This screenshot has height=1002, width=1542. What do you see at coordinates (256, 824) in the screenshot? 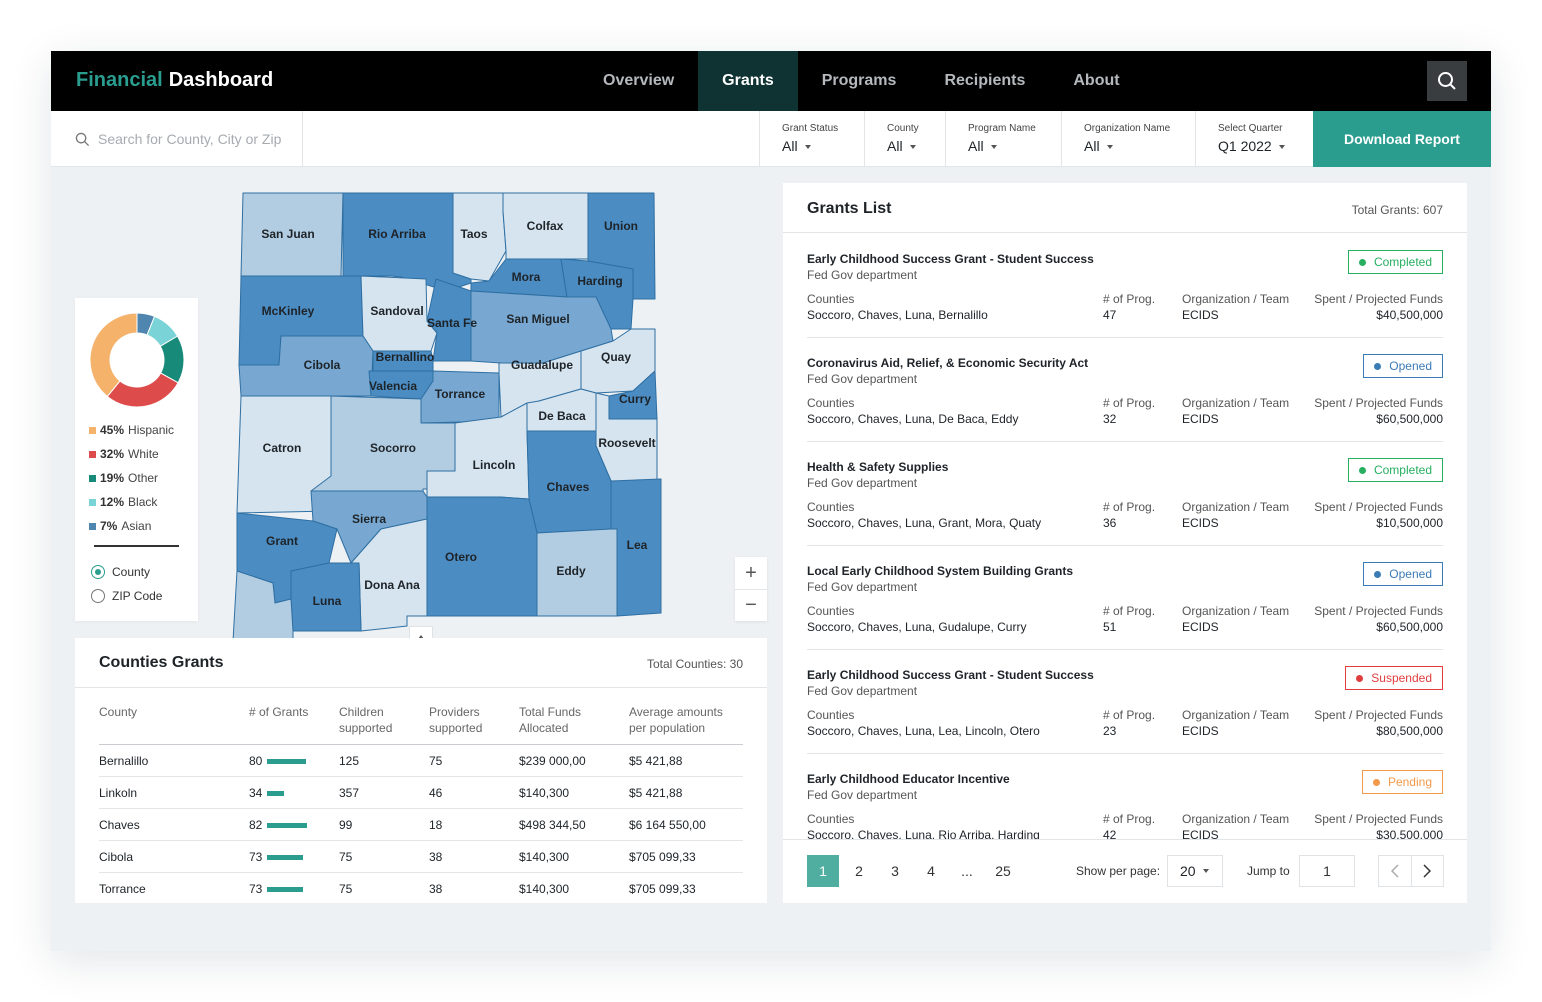
I see `grants-count: 82` at bounding box center [256, 824].